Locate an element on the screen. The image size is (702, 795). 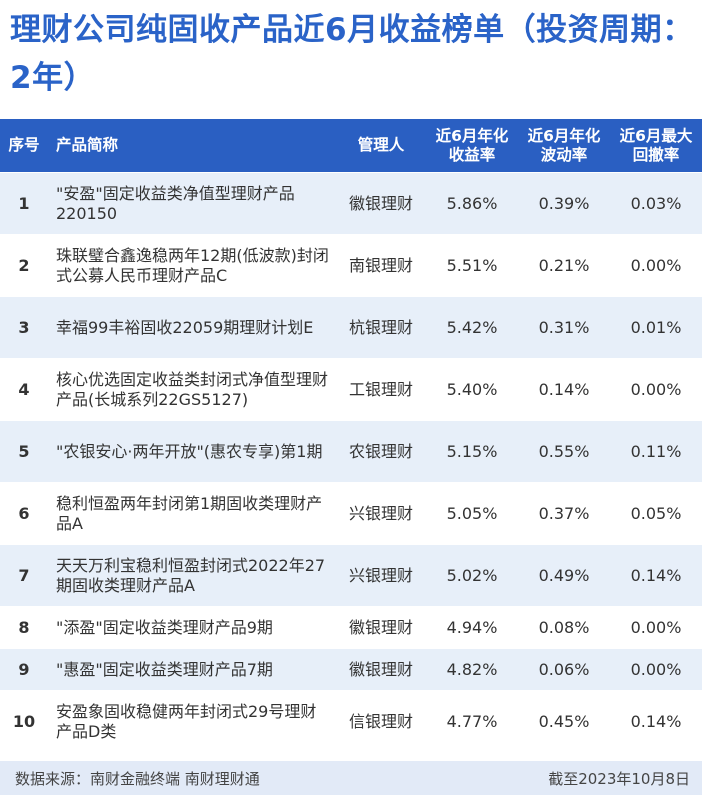
row-rank: 6 is located at coordinates (24, 513).